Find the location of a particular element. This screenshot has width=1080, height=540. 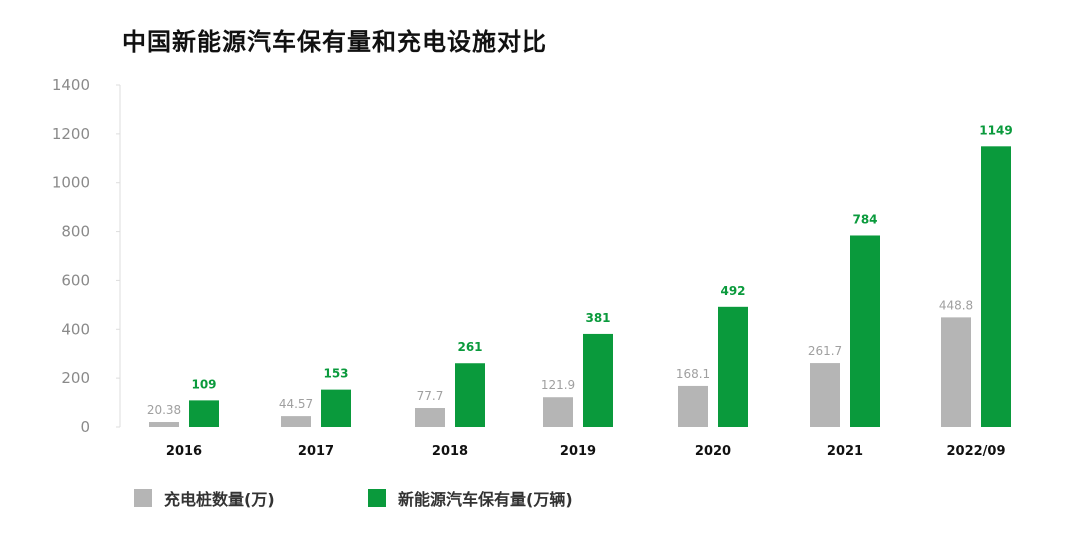

y-tick-label: 600 is located at coordinates (75, 280).